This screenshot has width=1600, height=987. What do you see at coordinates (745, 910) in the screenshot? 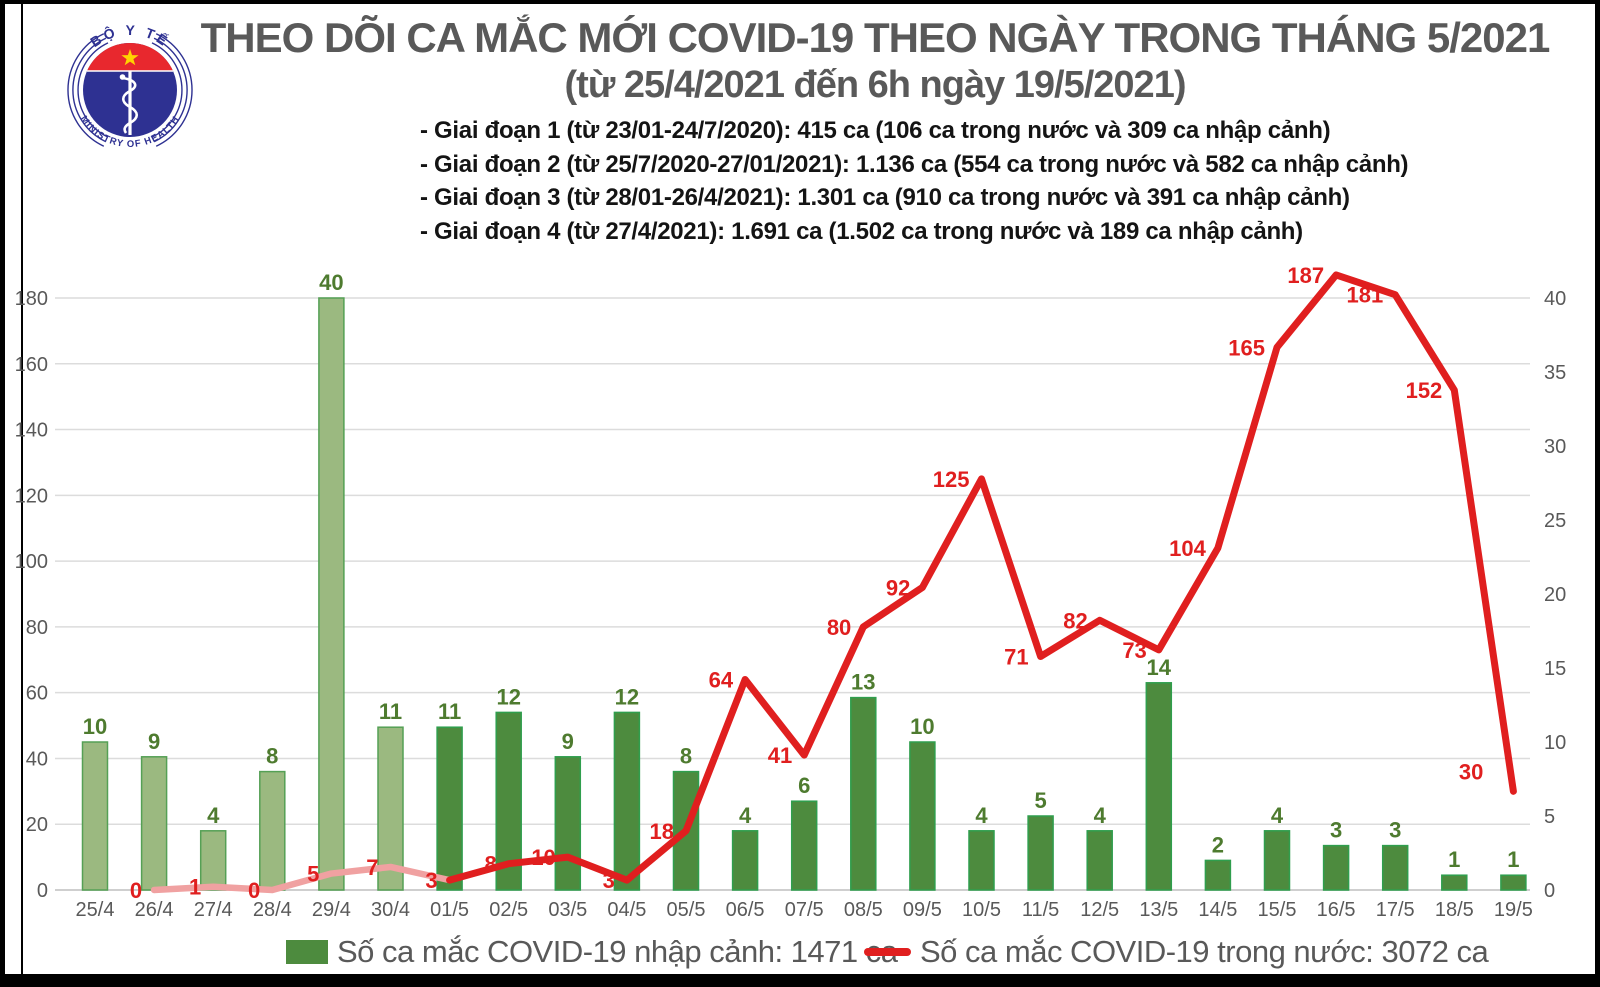
I see `x-axis-label: 06/5` at bounding box center [745, 910].